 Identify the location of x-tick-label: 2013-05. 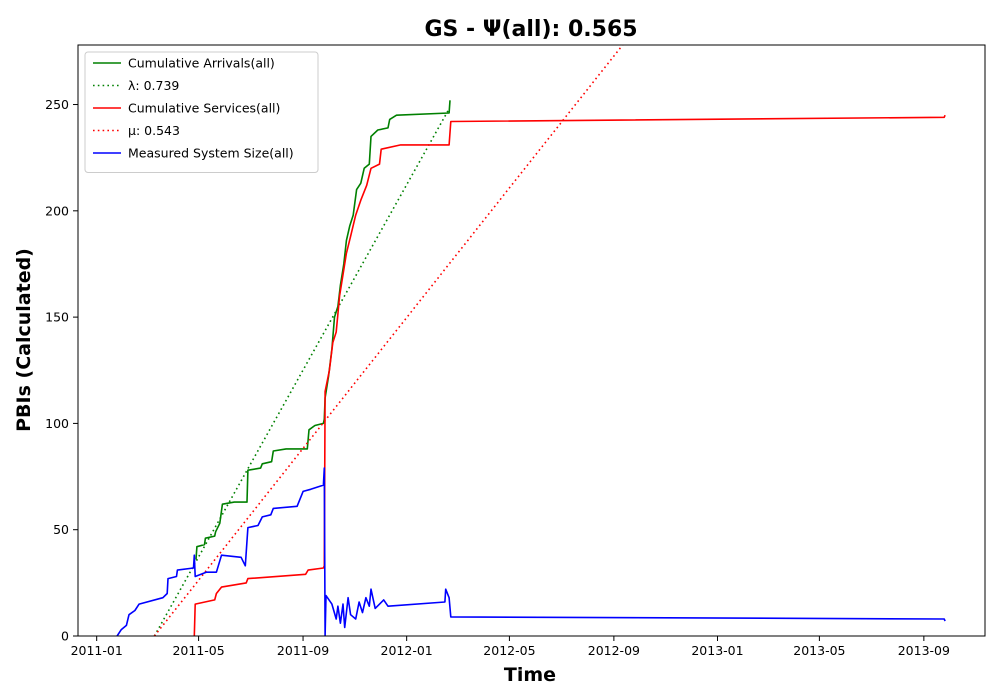
(819, 650).